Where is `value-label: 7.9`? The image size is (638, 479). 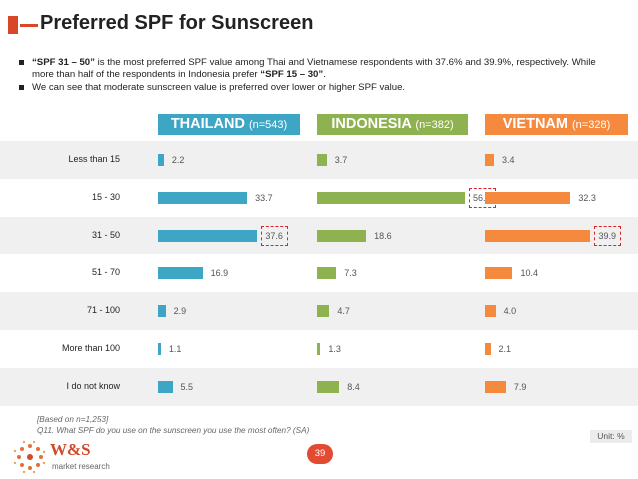 value-label: 7.9 is located at coordinates (520, 386).